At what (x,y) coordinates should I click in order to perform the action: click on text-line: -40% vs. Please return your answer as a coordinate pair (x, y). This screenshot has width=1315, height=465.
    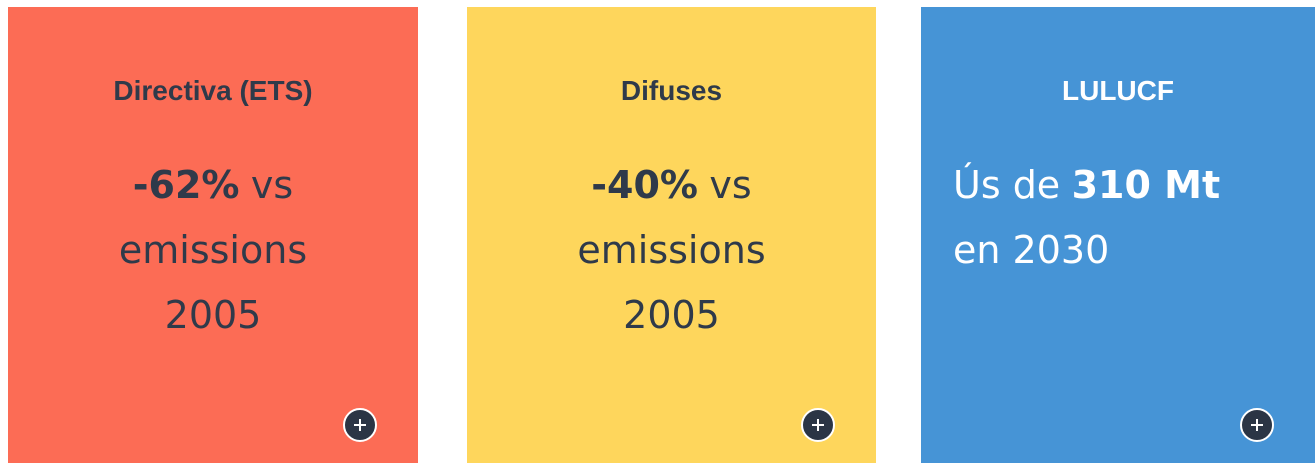
    Looking at the image, I should click on (671, 185).